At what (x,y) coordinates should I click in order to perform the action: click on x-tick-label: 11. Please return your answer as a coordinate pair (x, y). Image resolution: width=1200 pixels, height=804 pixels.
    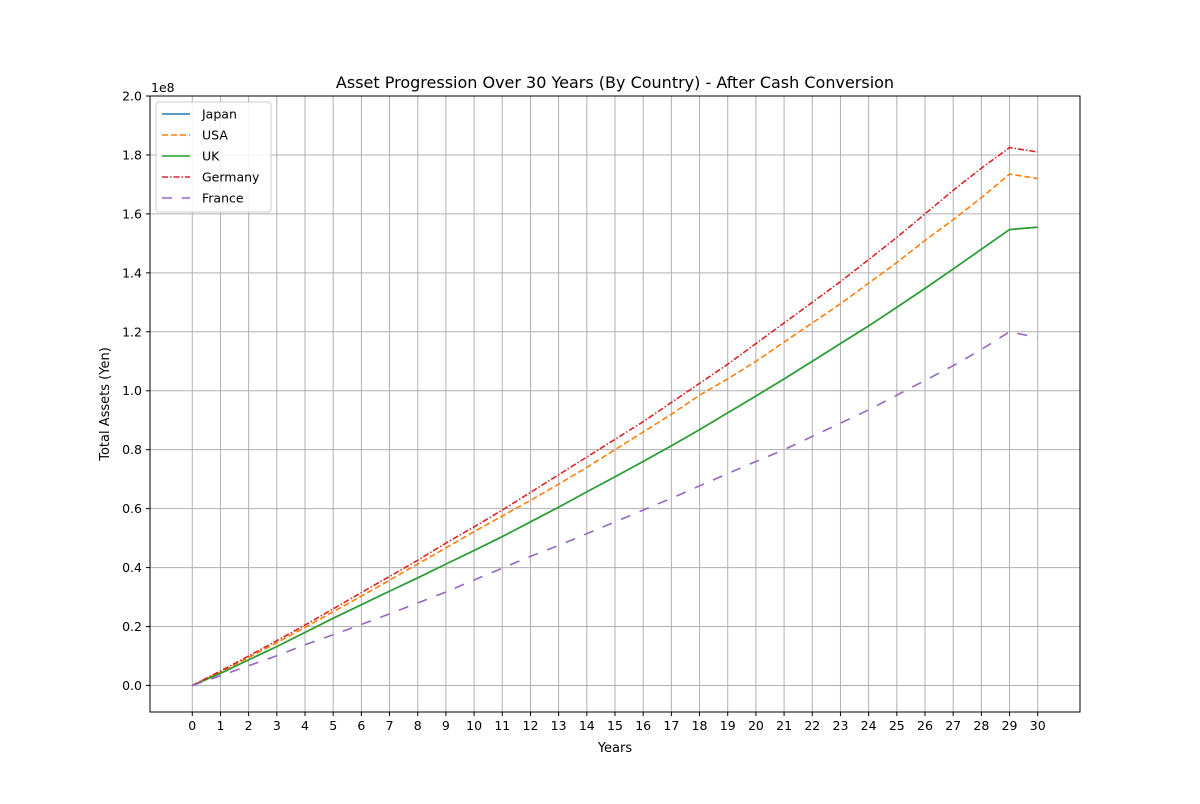
    Looking at the image, I should click on (502, 725).